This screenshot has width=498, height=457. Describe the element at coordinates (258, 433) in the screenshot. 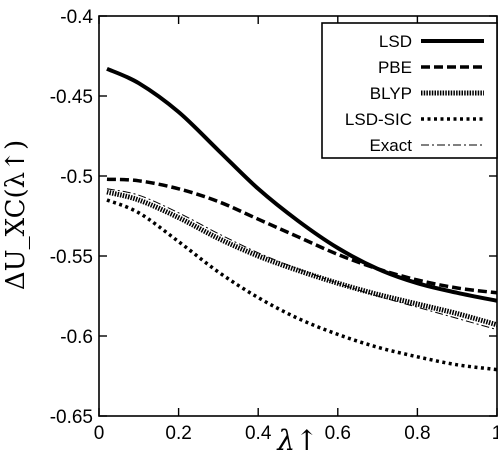

I see `x-tick-label: 0.4` at that location.